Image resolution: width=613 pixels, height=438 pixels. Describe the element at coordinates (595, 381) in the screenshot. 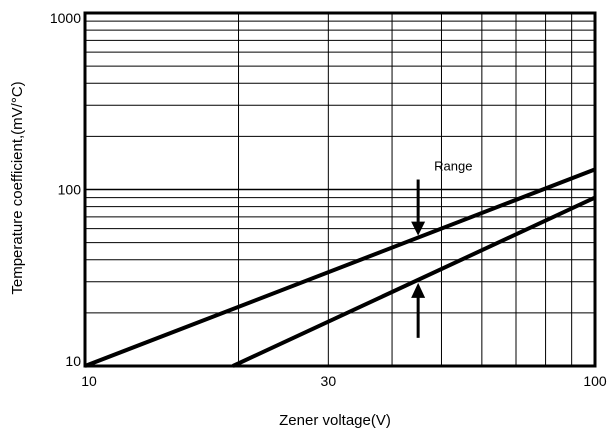

I see `x-tick-label: 100` at that location.